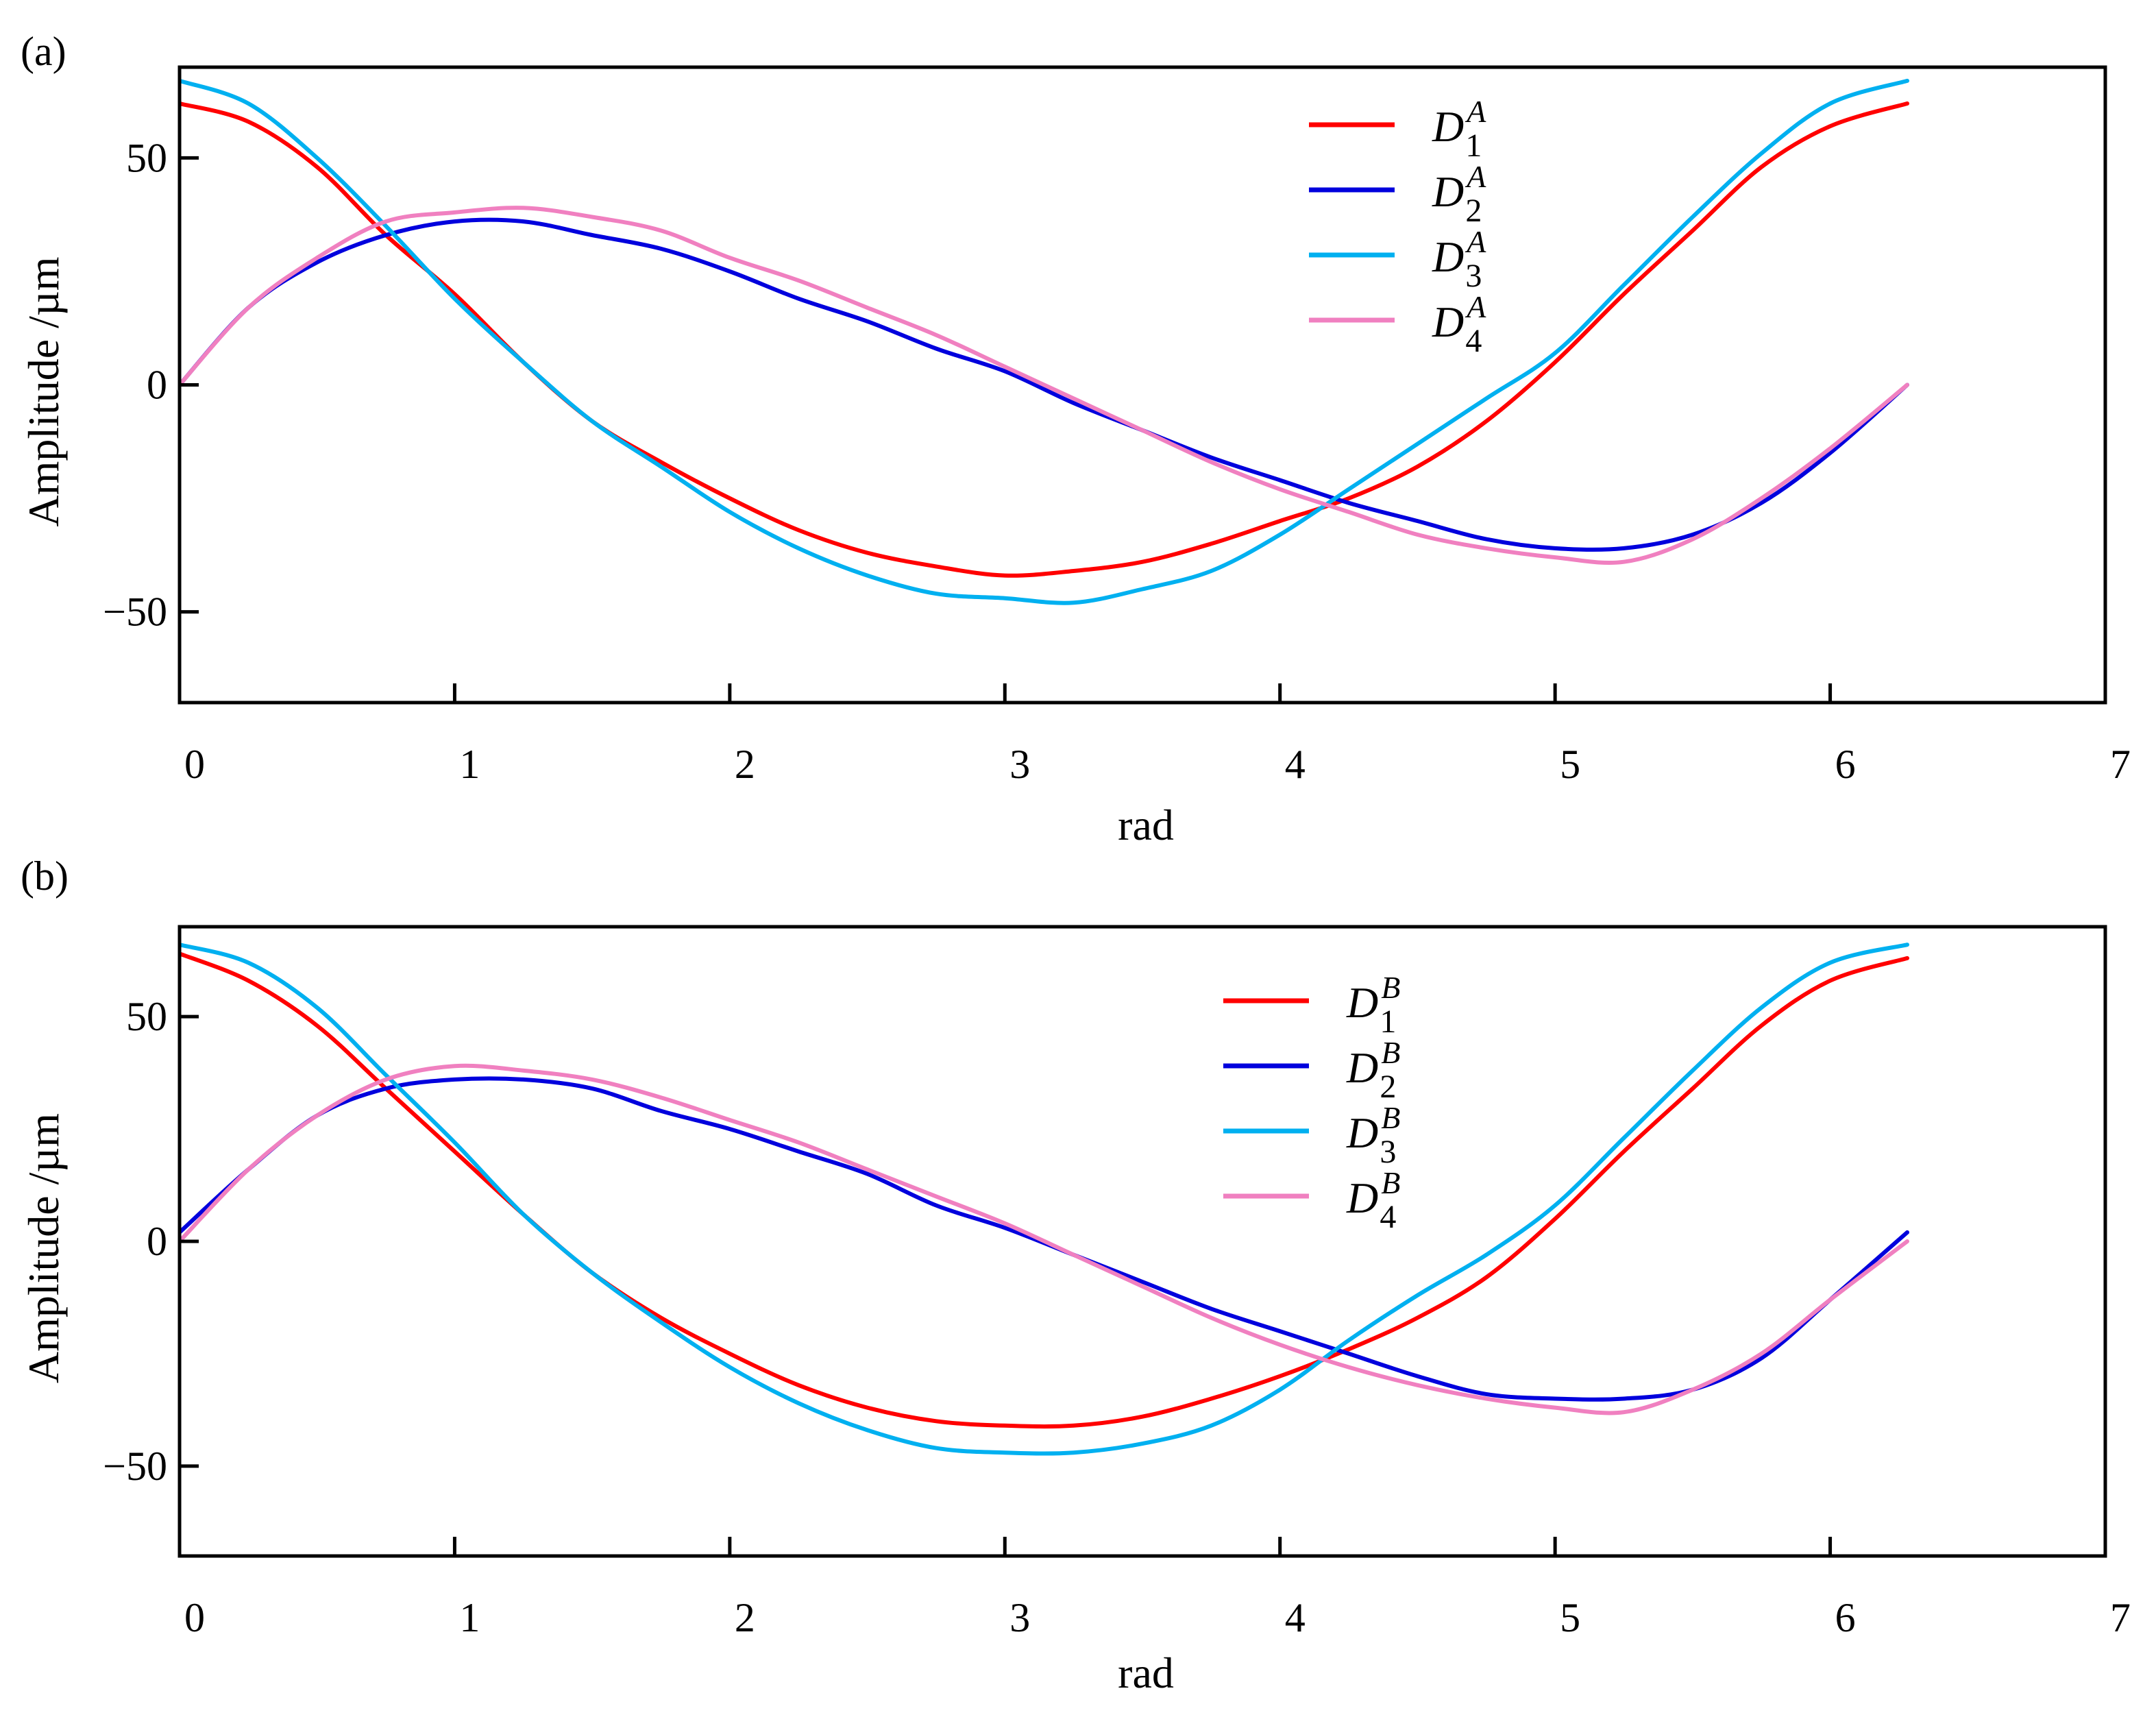 The height and width of the screenshot is (1715, 2156). Describe the element at coordinates (1373, 1135) in the screenshot. I see `legend-label: DB 3` at that location.